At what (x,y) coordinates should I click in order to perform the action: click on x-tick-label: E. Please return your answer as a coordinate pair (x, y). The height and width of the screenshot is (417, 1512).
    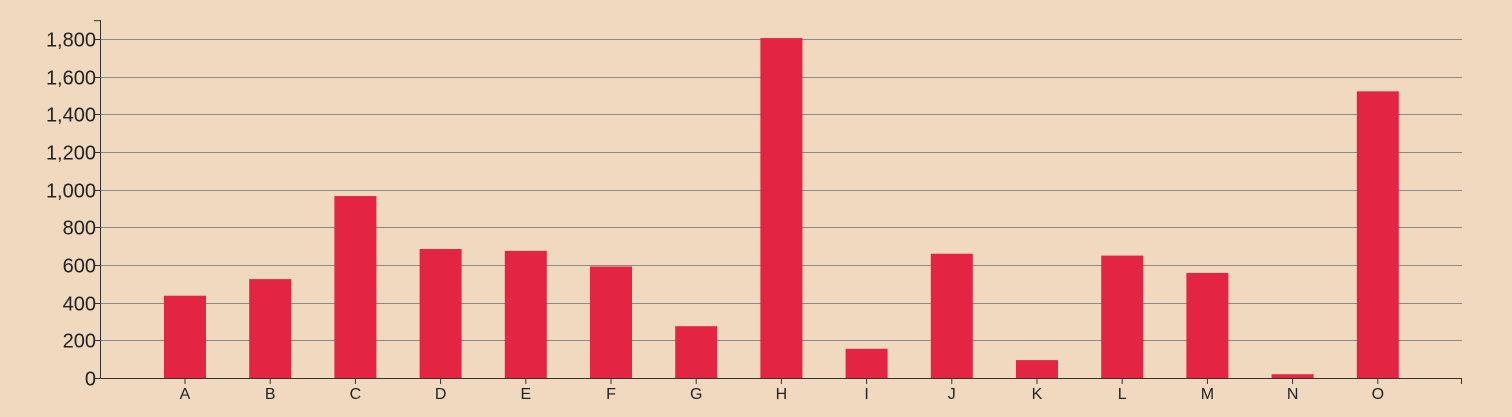
    Looking at the image, I should click on (525, 394).